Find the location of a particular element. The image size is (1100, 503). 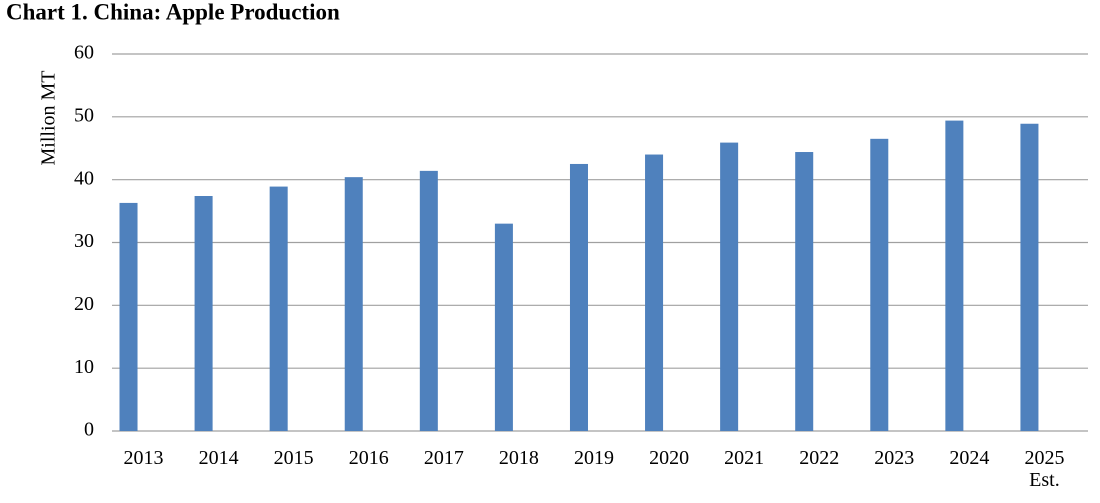

x-tick-label: 2020 is located at coordinates (669, 458).